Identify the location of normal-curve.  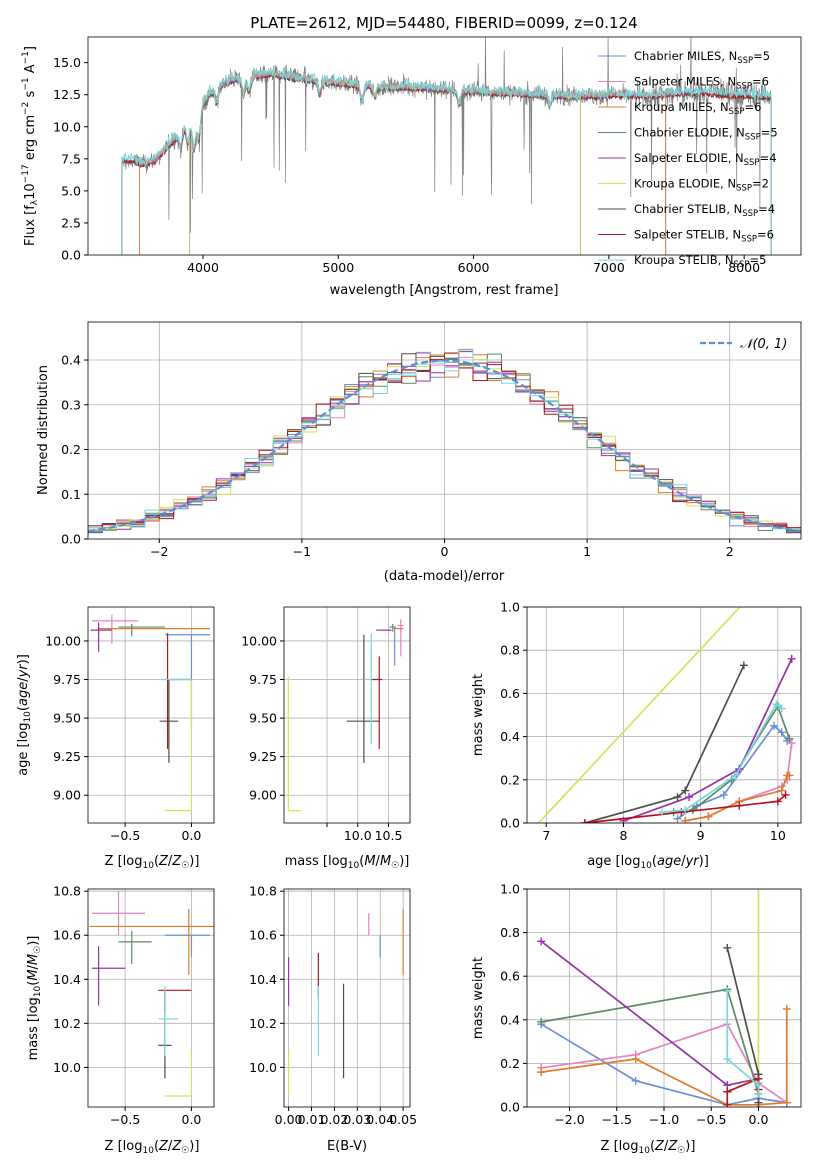
(444, 446).